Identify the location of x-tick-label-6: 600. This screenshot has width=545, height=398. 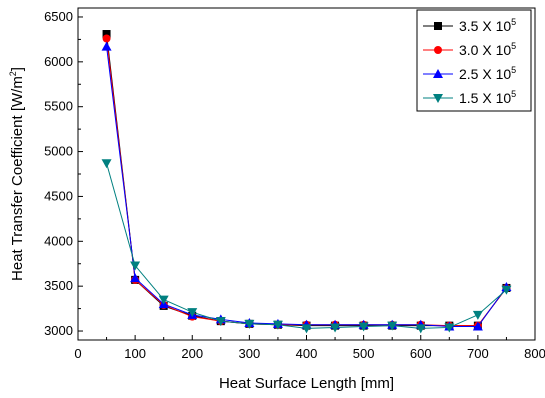
(421, 353).